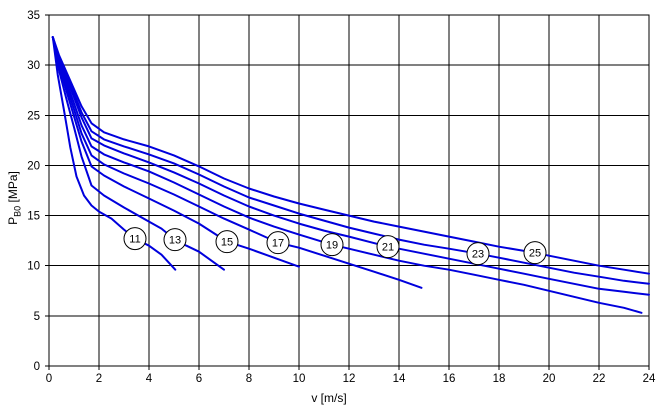 This screenshot has height=412, width=658. I want to click on y-axis-title: PB0 [MPa], so click(14, 198).